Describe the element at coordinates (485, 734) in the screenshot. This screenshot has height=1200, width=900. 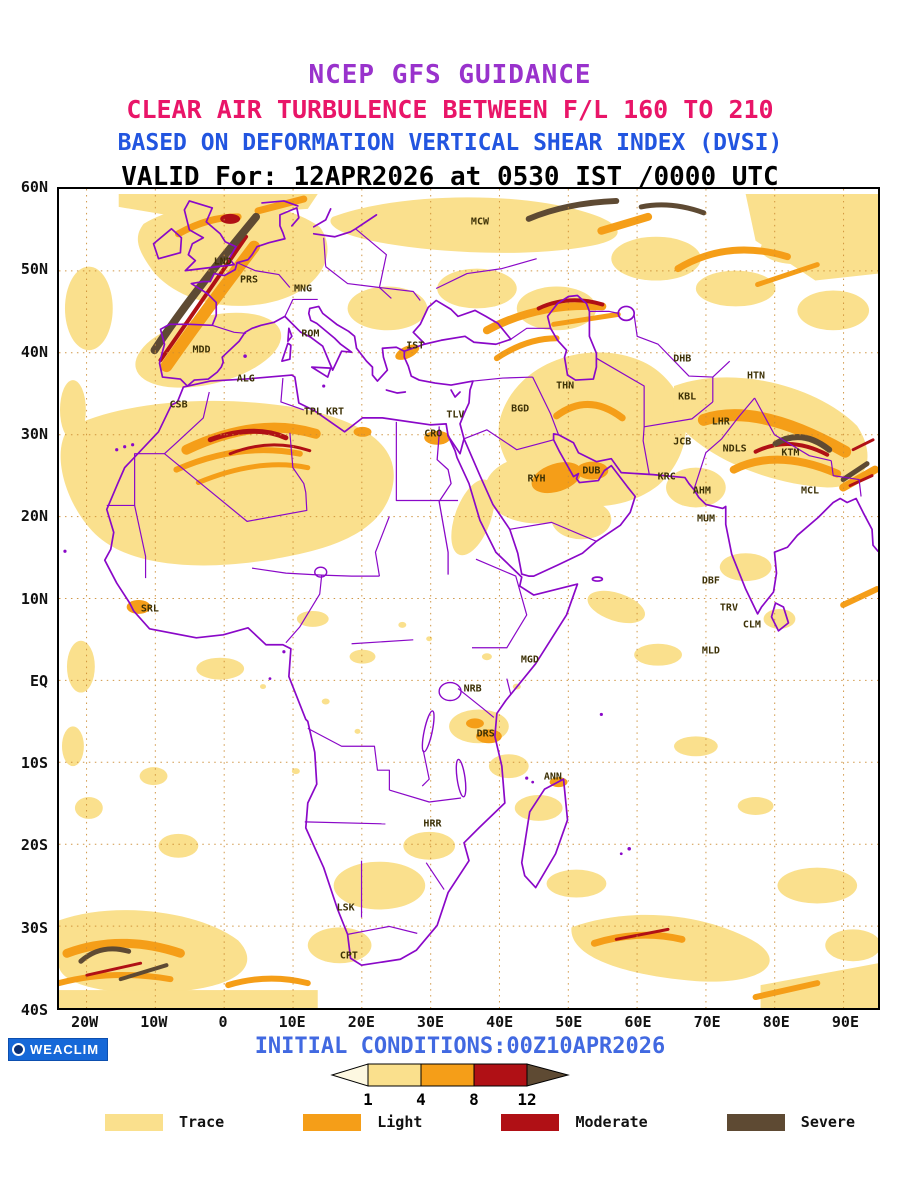
I see `station-label: DRS` at that location.